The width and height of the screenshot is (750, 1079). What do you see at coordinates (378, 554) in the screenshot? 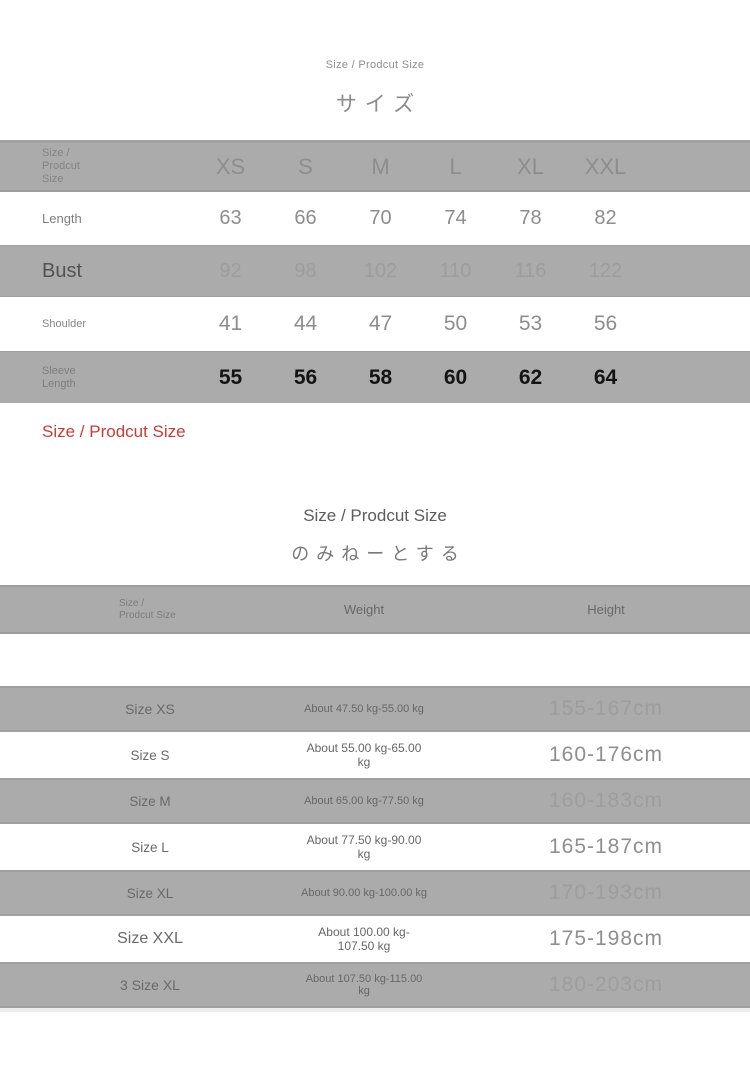
I see `section2-subtitle-japanese: のみねーとする` at bounding box center [378, 554].